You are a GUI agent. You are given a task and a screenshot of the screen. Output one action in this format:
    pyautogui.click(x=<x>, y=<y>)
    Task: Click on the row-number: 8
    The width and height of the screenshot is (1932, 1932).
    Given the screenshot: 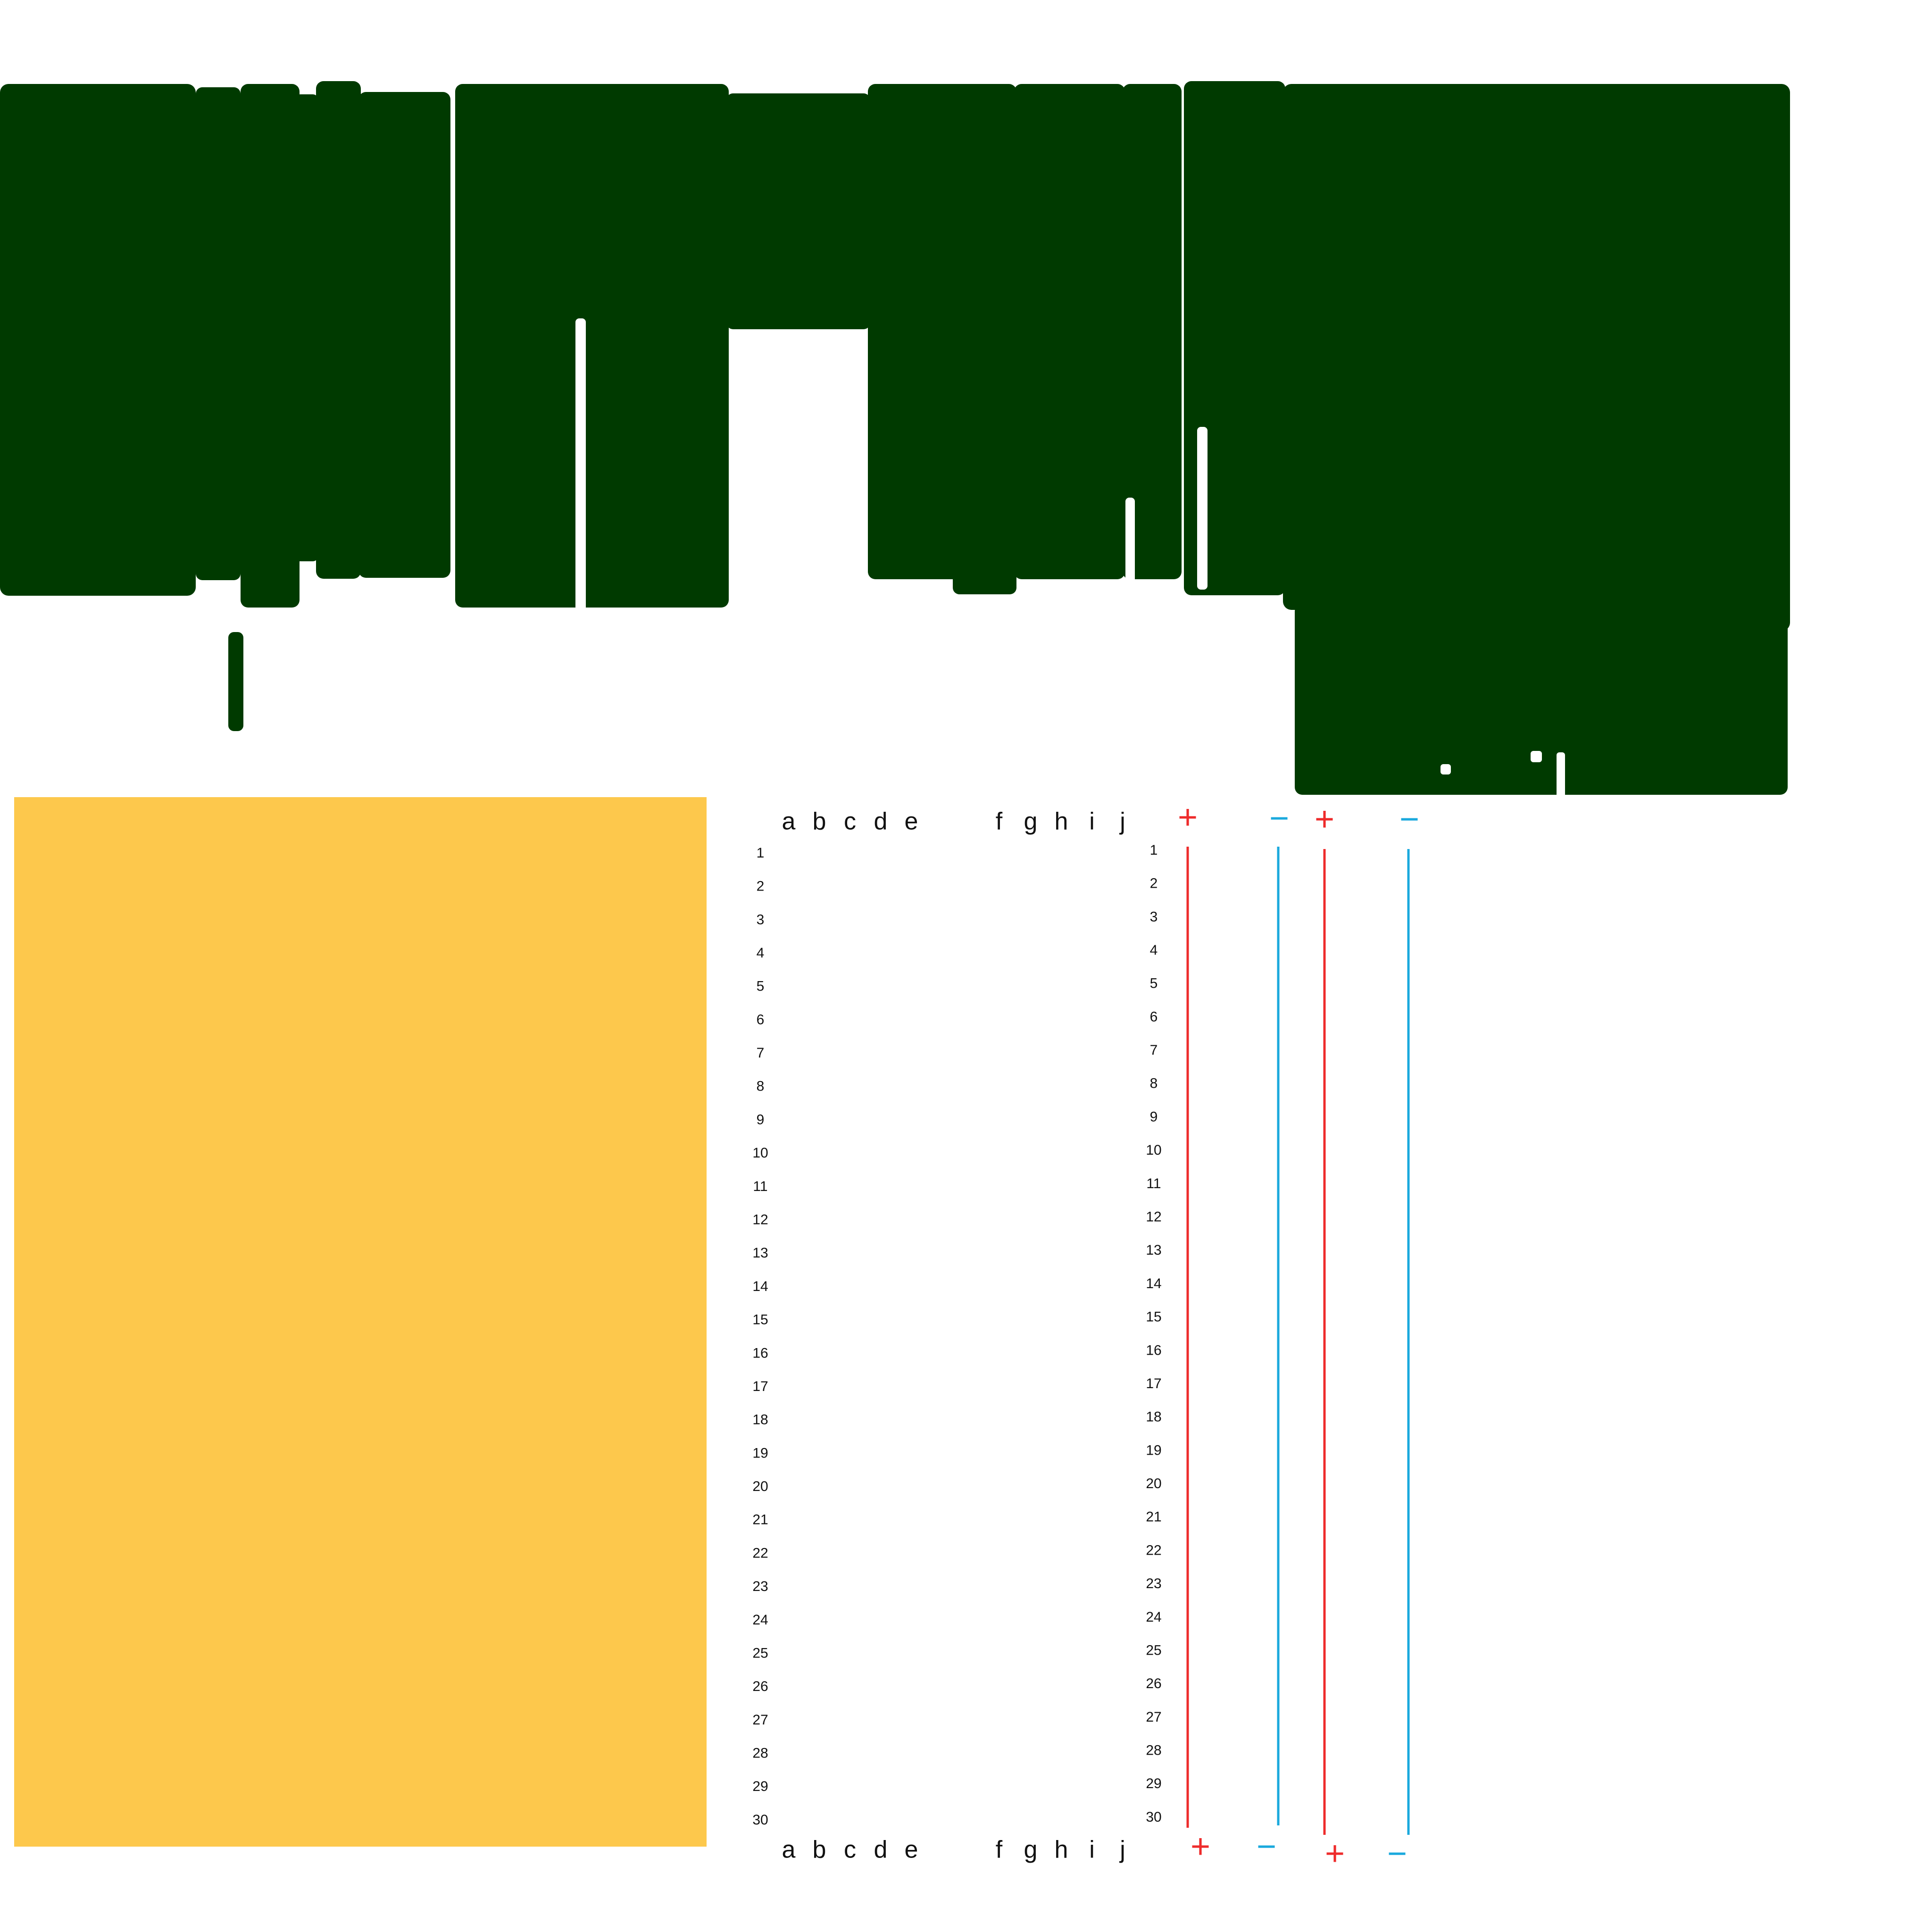 What is the action you would take?
    pyautogui.click(x=761, y=1086)
    